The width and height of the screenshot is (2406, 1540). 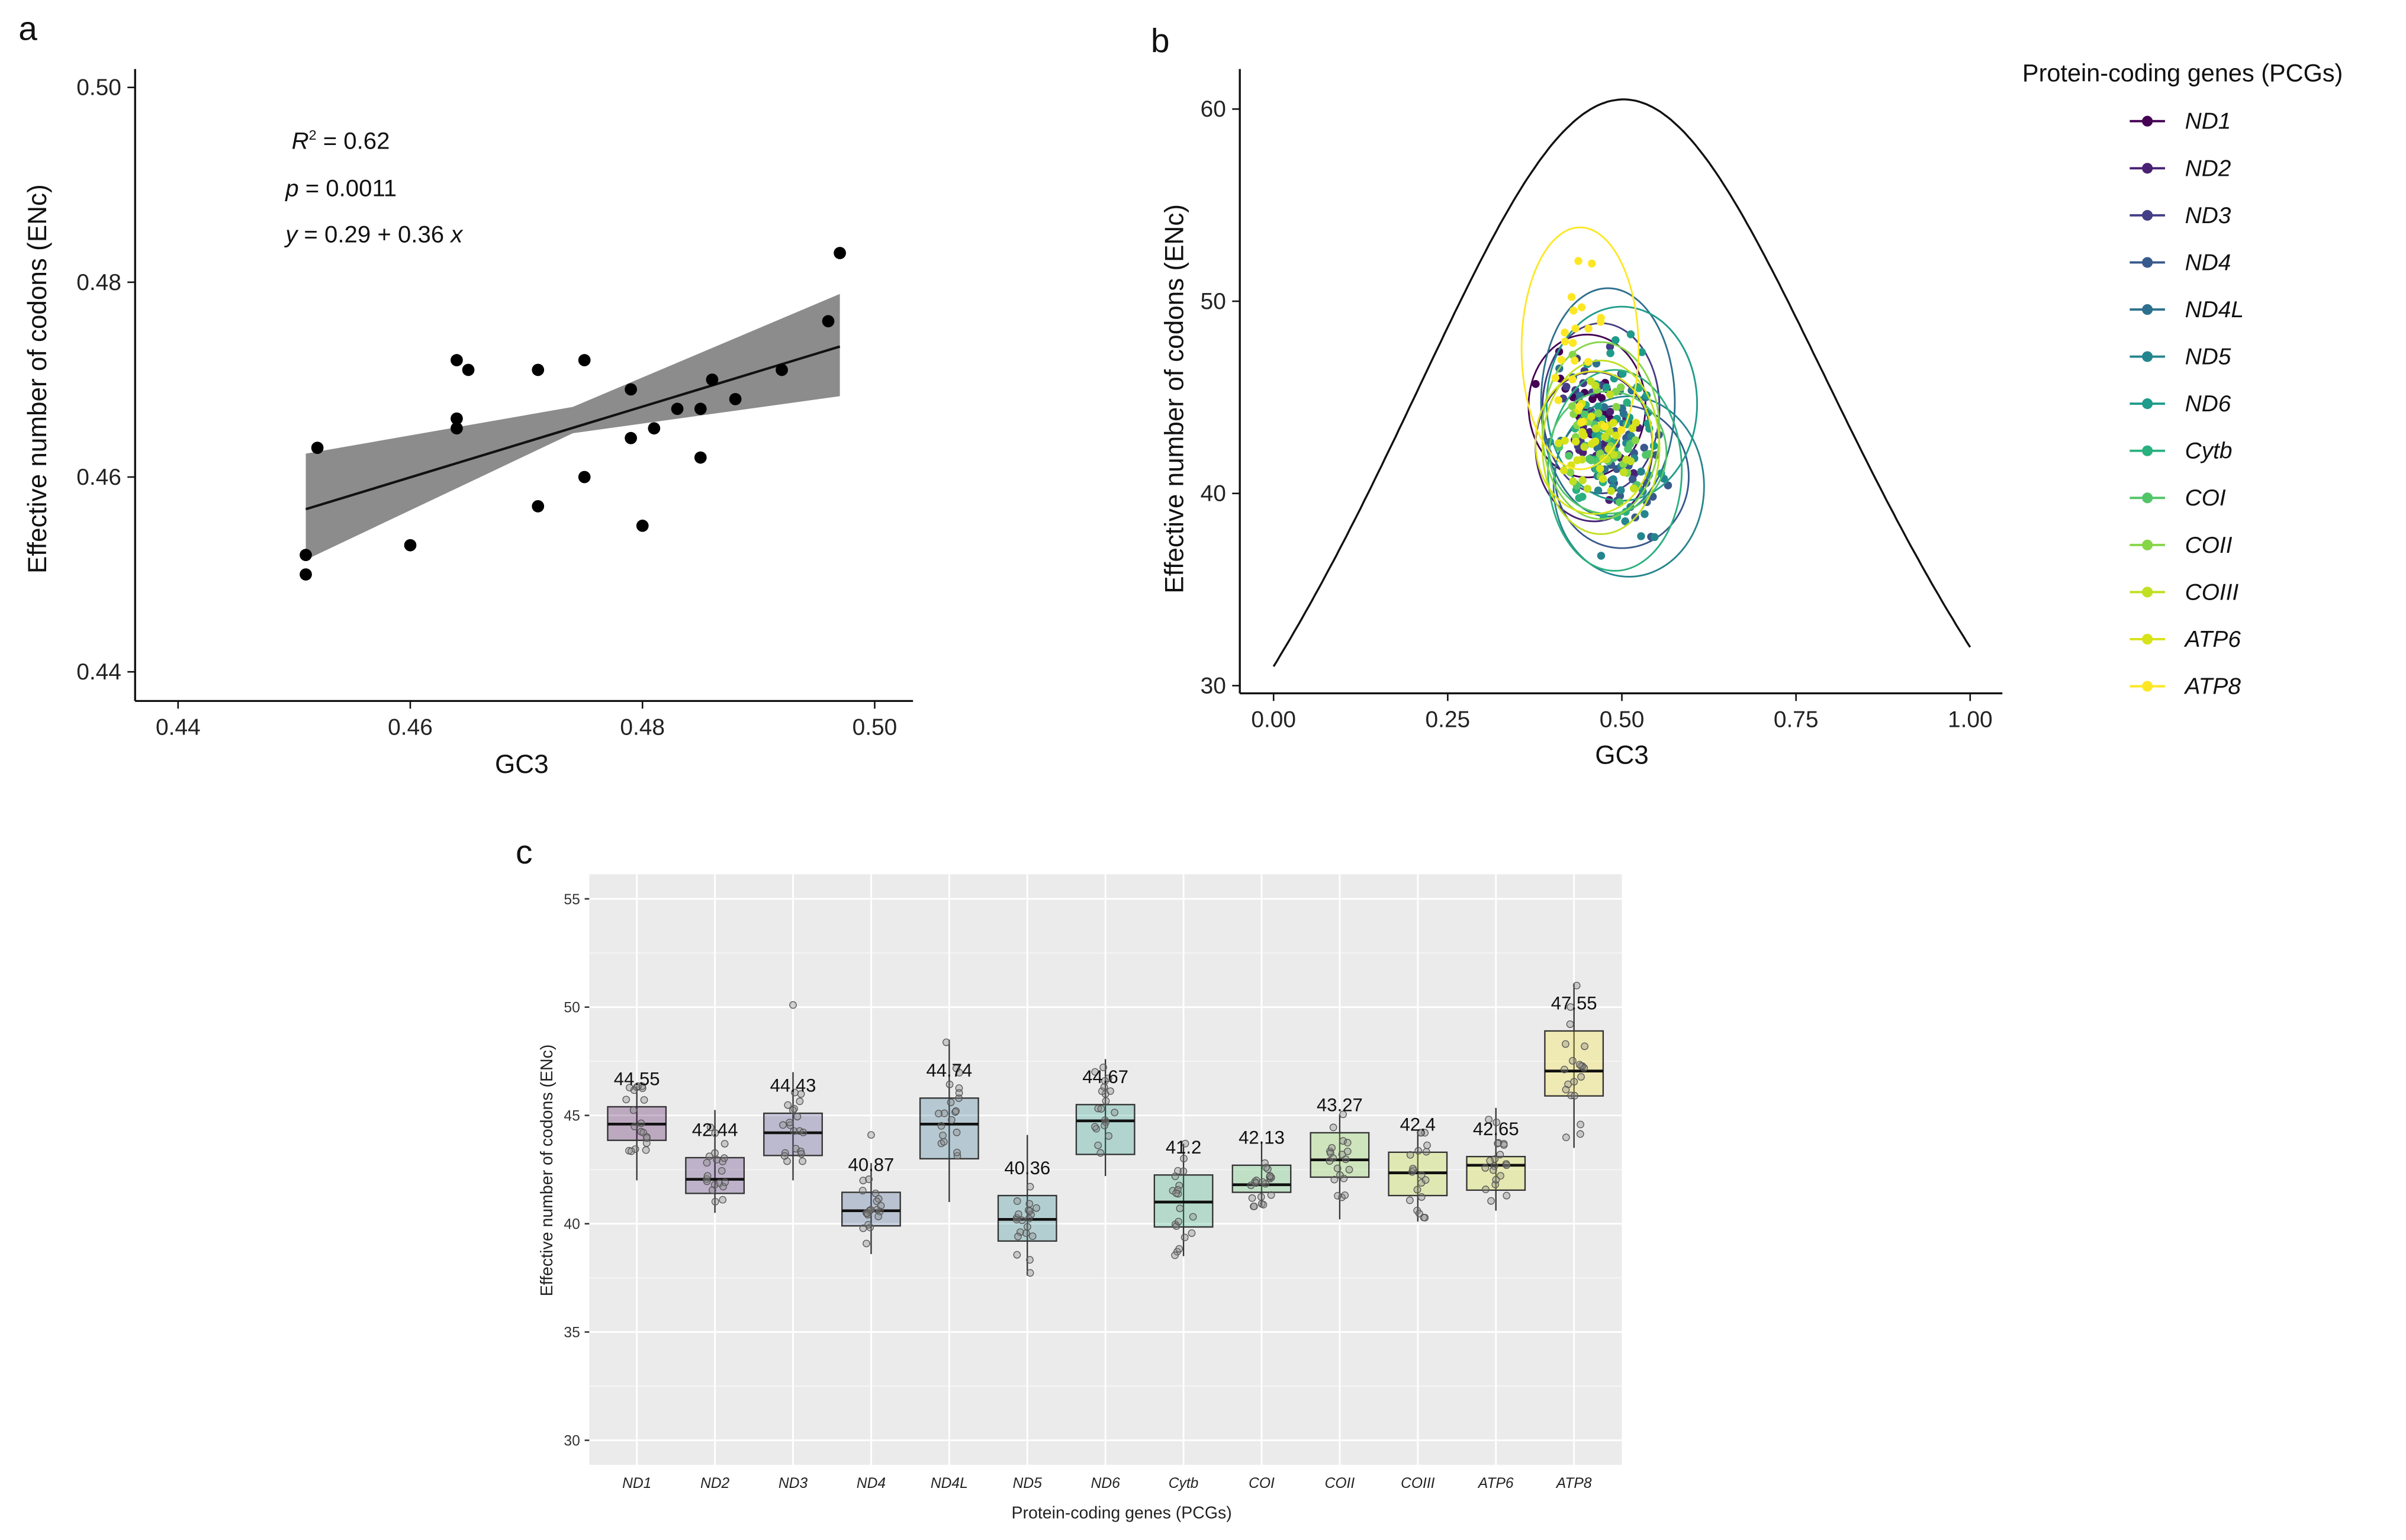 I want to click on x-tick-label: COI, so click(x=1262, y=1483).